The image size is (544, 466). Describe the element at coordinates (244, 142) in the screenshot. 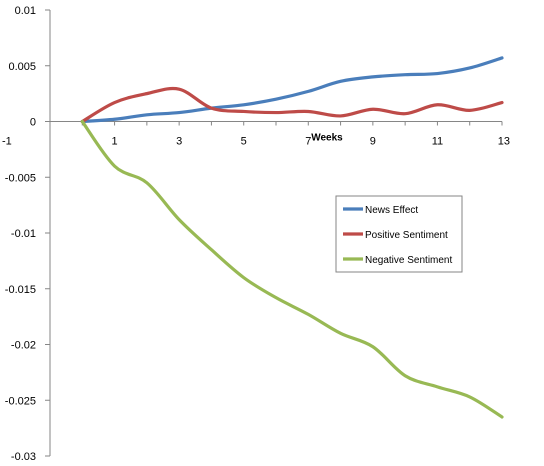

I see `x-tick-label: 5` at that location.